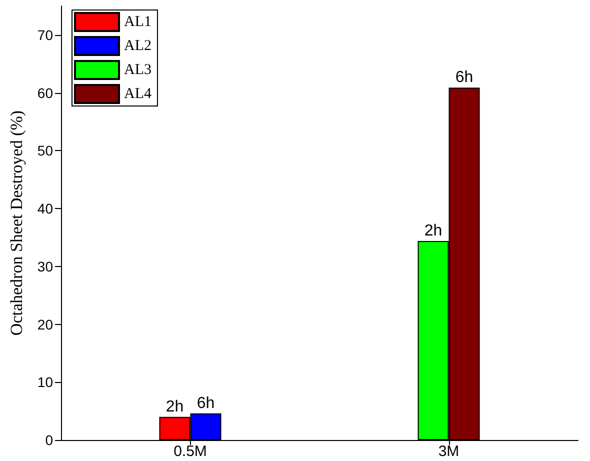  I want to click on x-tick-label: 0.5M, so click(190, 451).